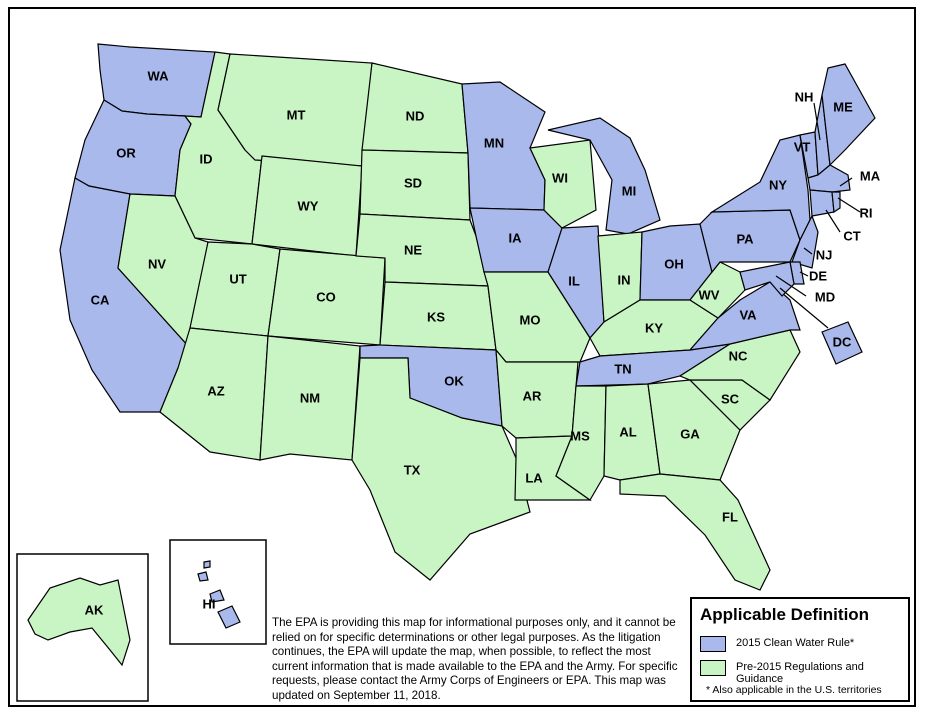 The height and width of the screenshot is (717, 928). I want to click on label-ok: OK, so click(454, 380).